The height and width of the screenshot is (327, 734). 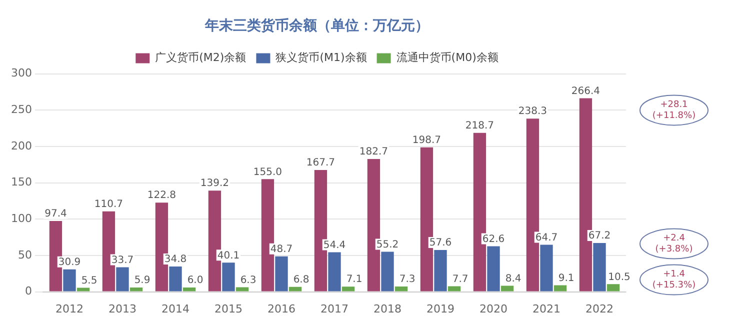 I want to click on y-tick-label: 300, so click(x=21, y=73).